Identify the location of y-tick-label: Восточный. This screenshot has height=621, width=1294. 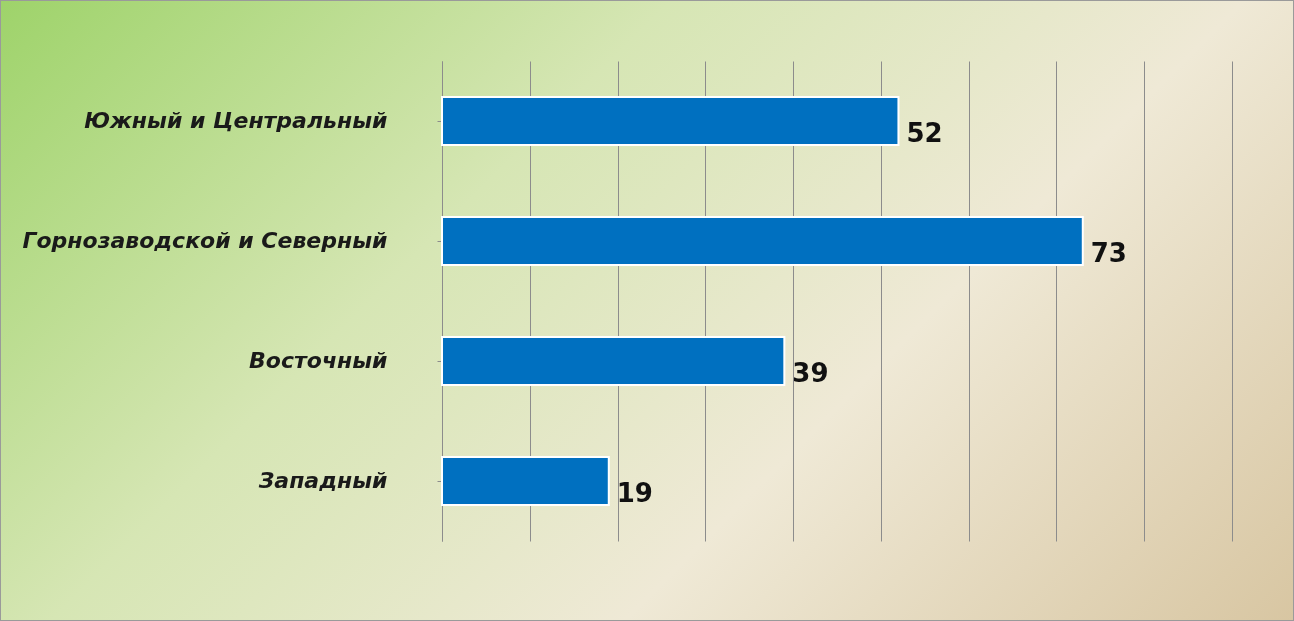
(318, 360).